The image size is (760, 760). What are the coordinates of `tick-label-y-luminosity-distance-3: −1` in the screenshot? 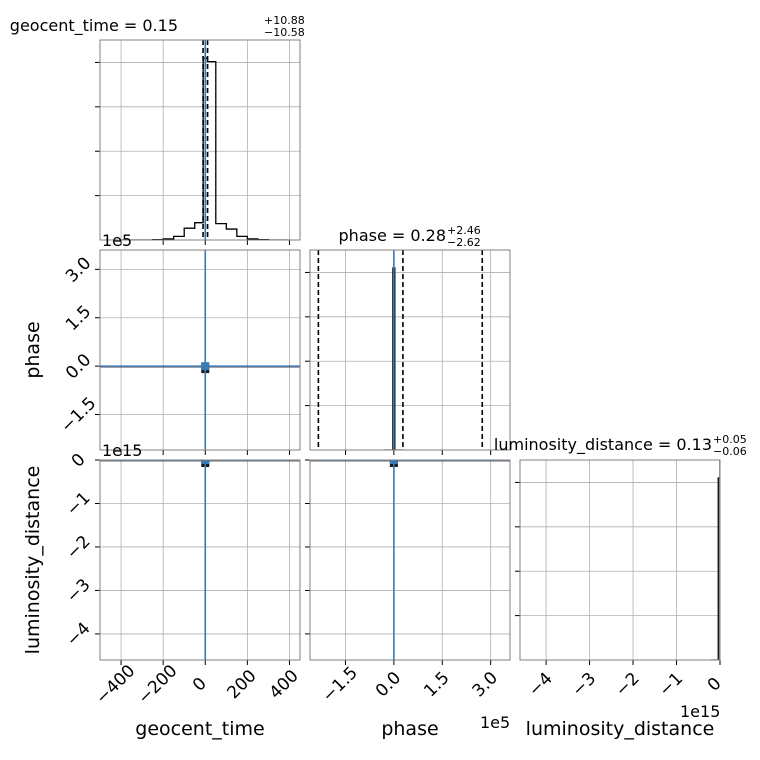 It's located at (79, 504).